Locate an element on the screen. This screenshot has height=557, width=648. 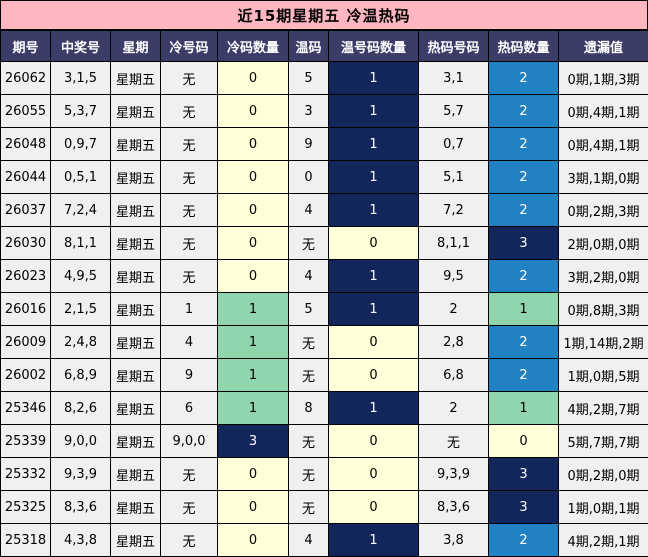
hot-numbers-cell: 无 is located at coordinates (453, 441).